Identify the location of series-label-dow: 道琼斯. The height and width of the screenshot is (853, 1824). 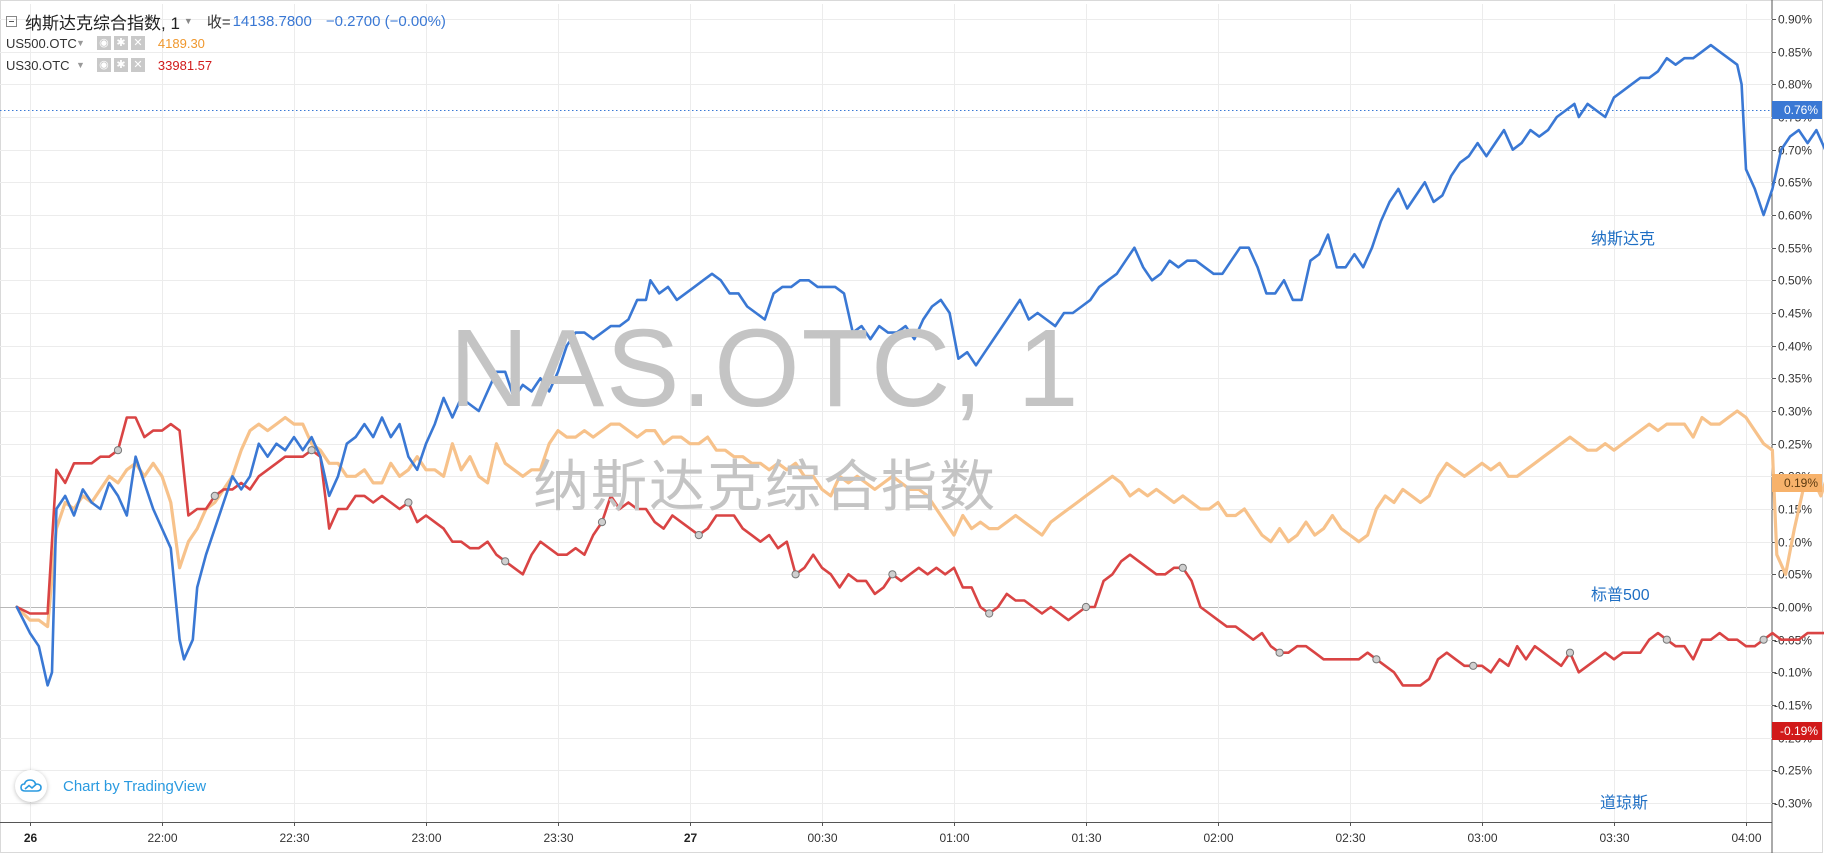
(1624, 803).